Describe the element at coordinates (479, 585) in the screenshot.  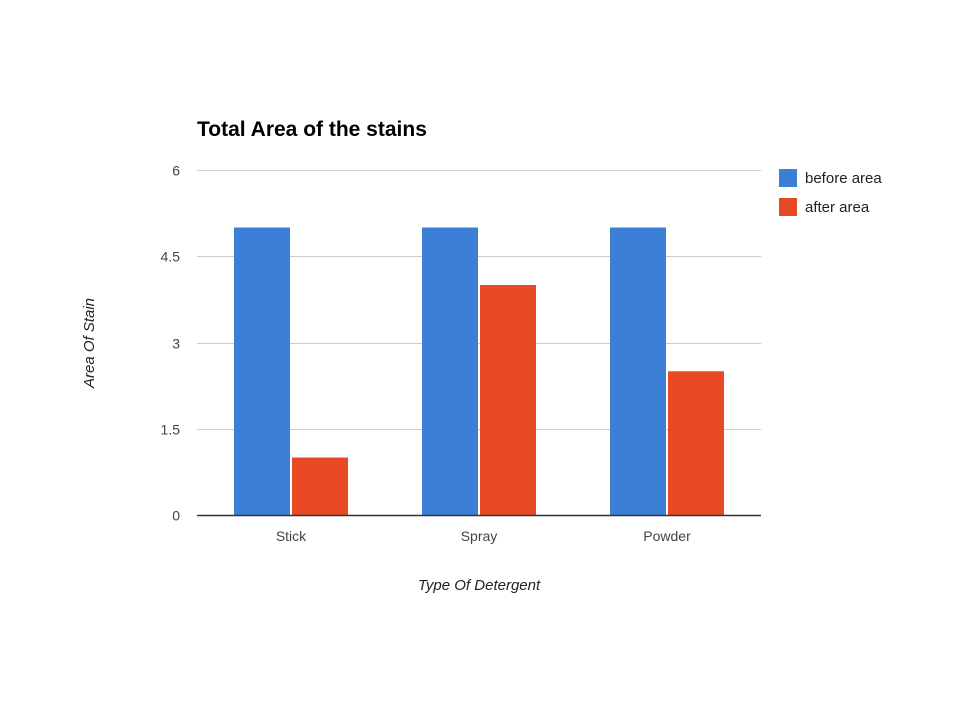
I see `x-axis-title: Type Of Detergent` at that location.